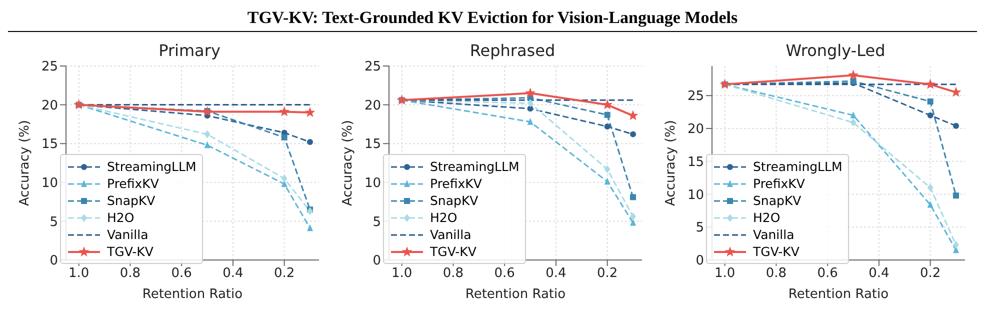 The width and height of the screenshot is (985, 320). Describe the element at coordinates (513, 50) in the screenshot. I see `chart-title: Rephrased` at that location.